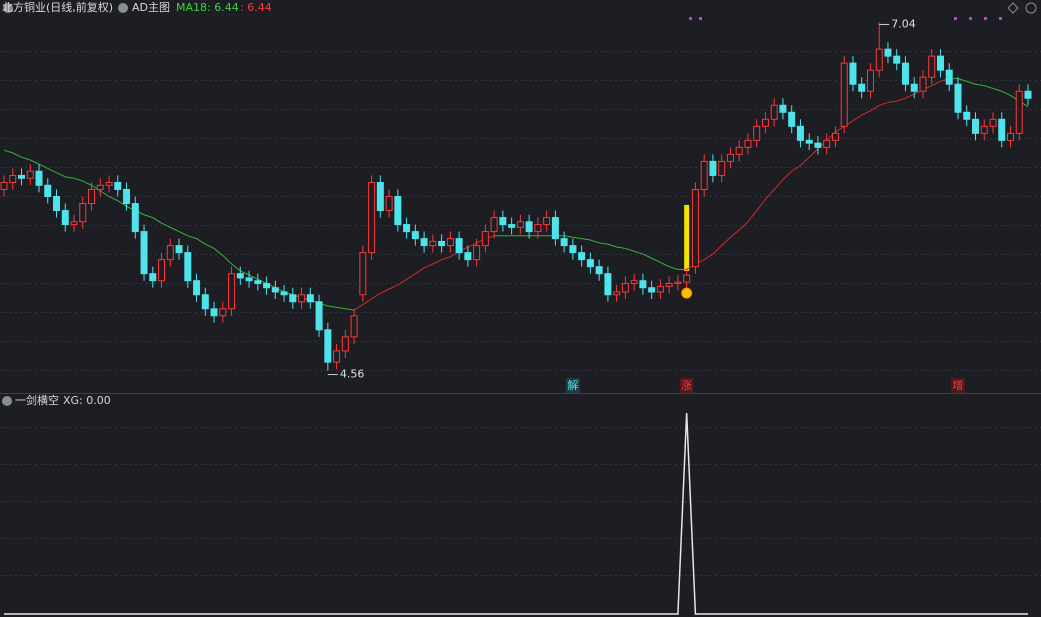  Describe the element at coordinates (1013, 8) in the screenshot. I see `settings-icon` at that location.